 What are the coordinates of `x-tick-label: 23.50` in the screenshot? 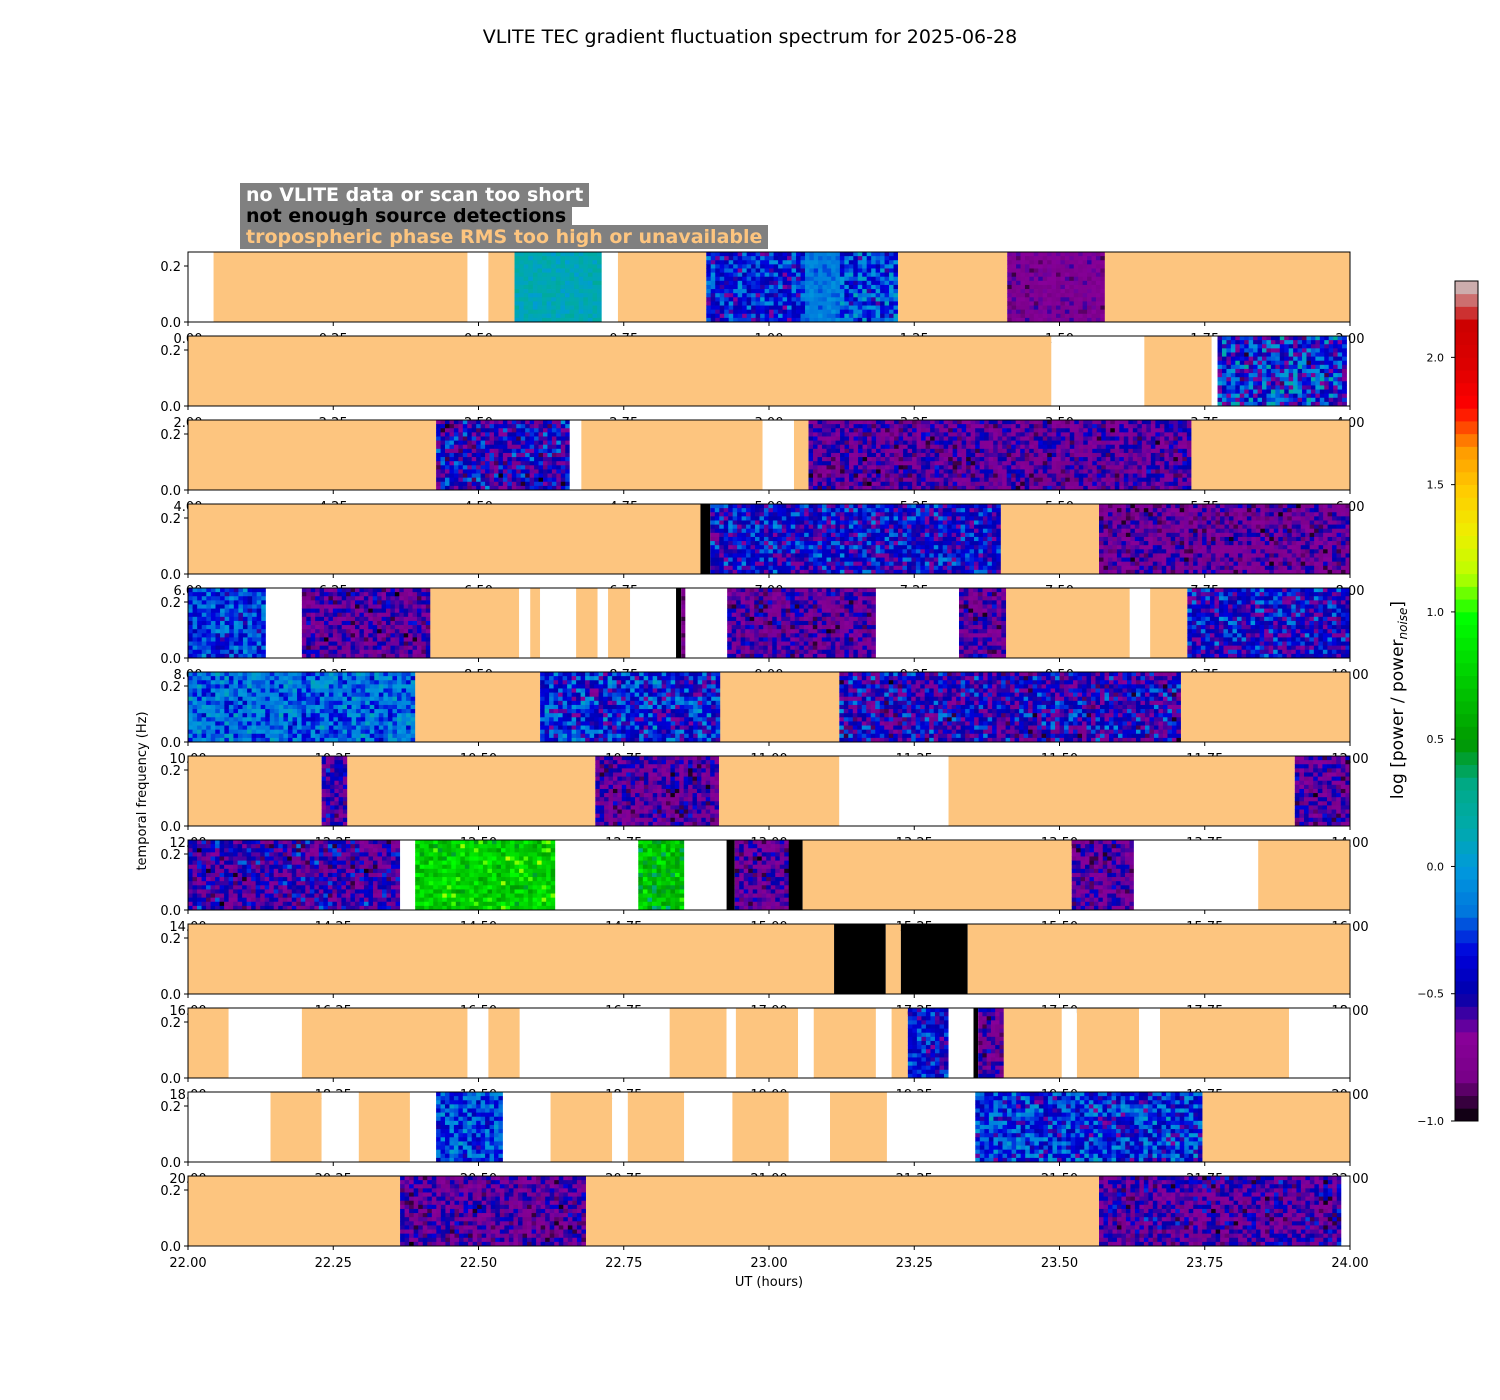 It's located at (1059, 1263).